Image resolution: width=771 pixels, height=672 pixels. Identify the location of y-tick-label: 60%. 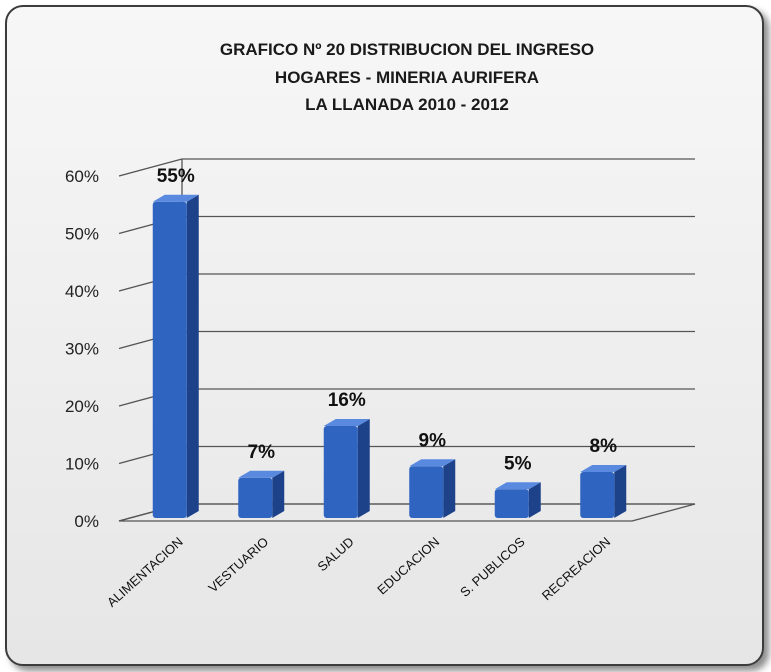
(82, 176).